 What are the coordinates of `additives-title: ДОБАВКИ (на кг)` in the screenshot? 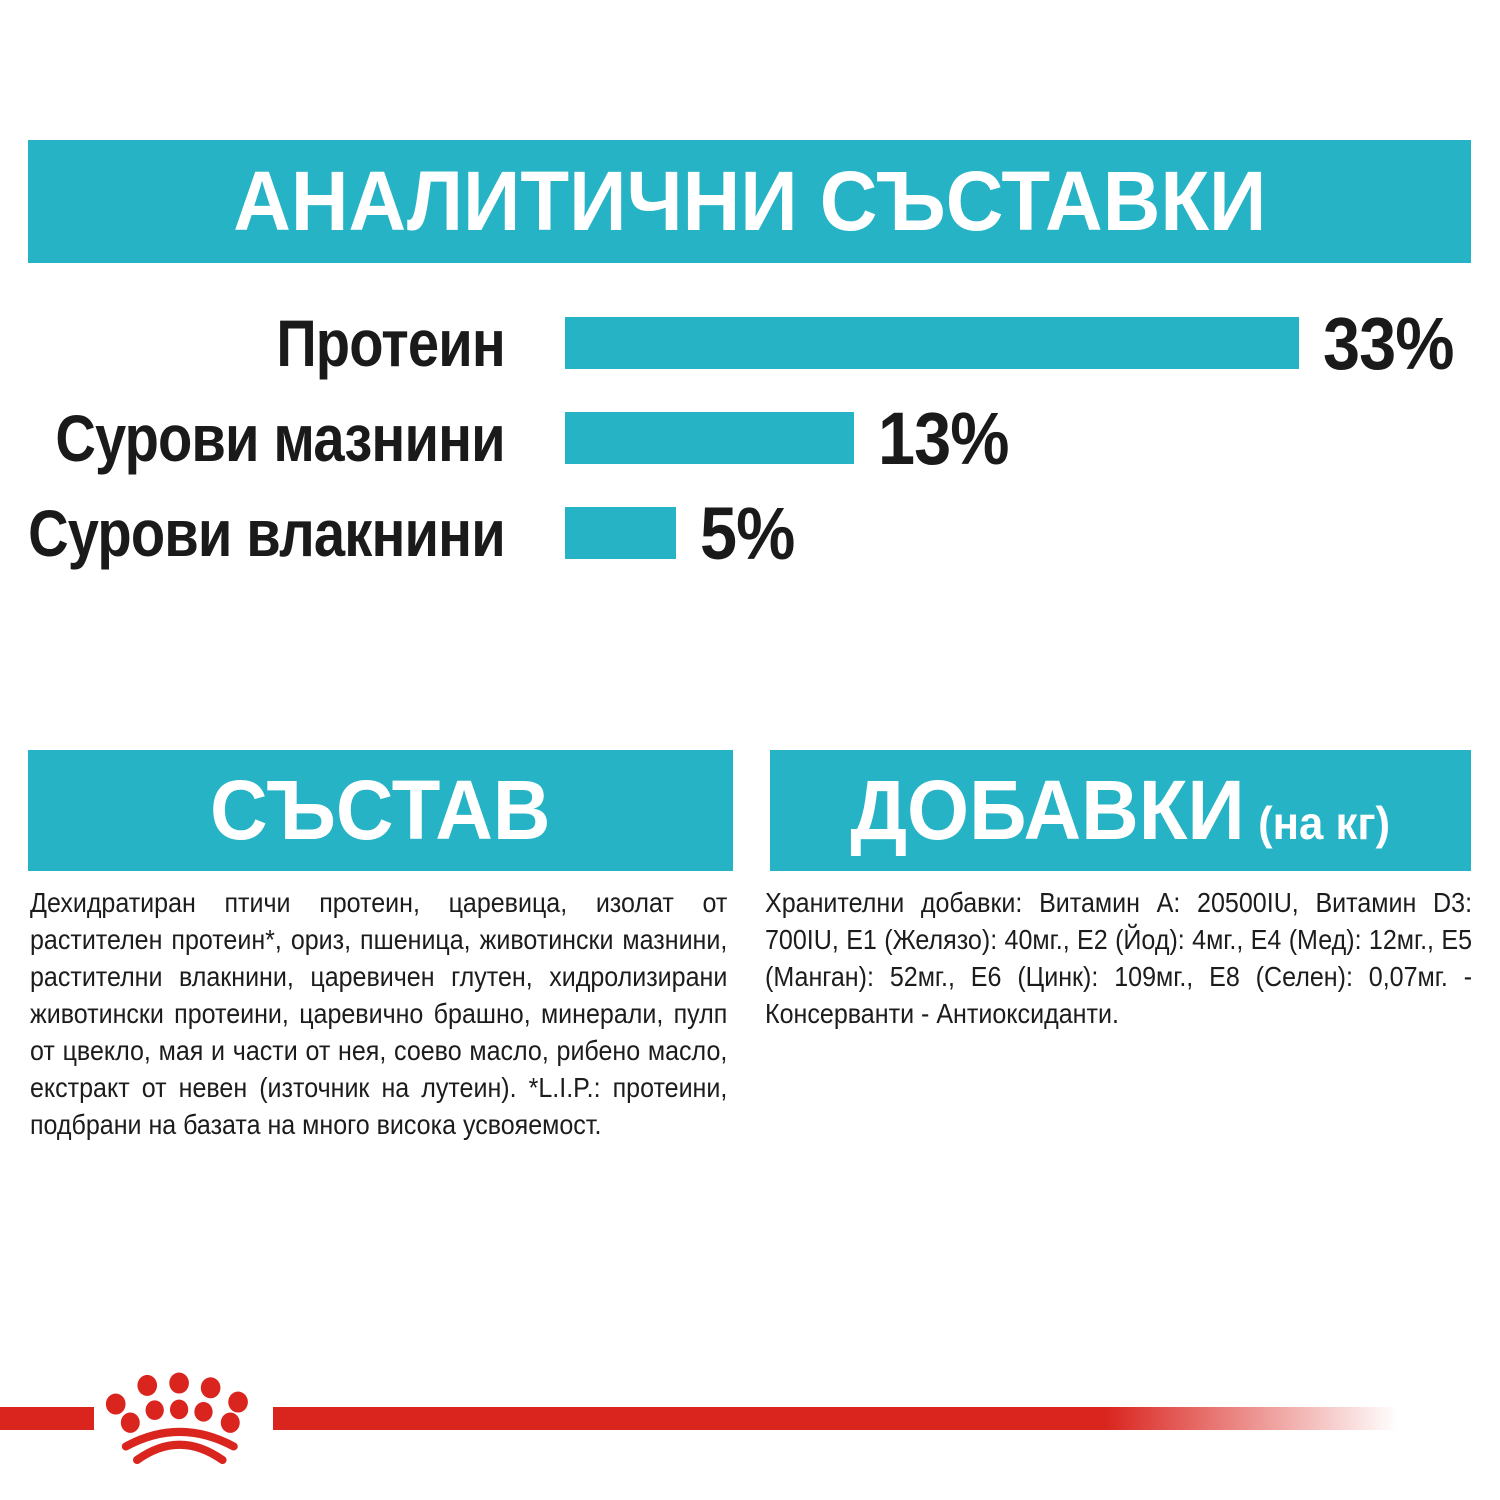 It's located at (1121, 810).